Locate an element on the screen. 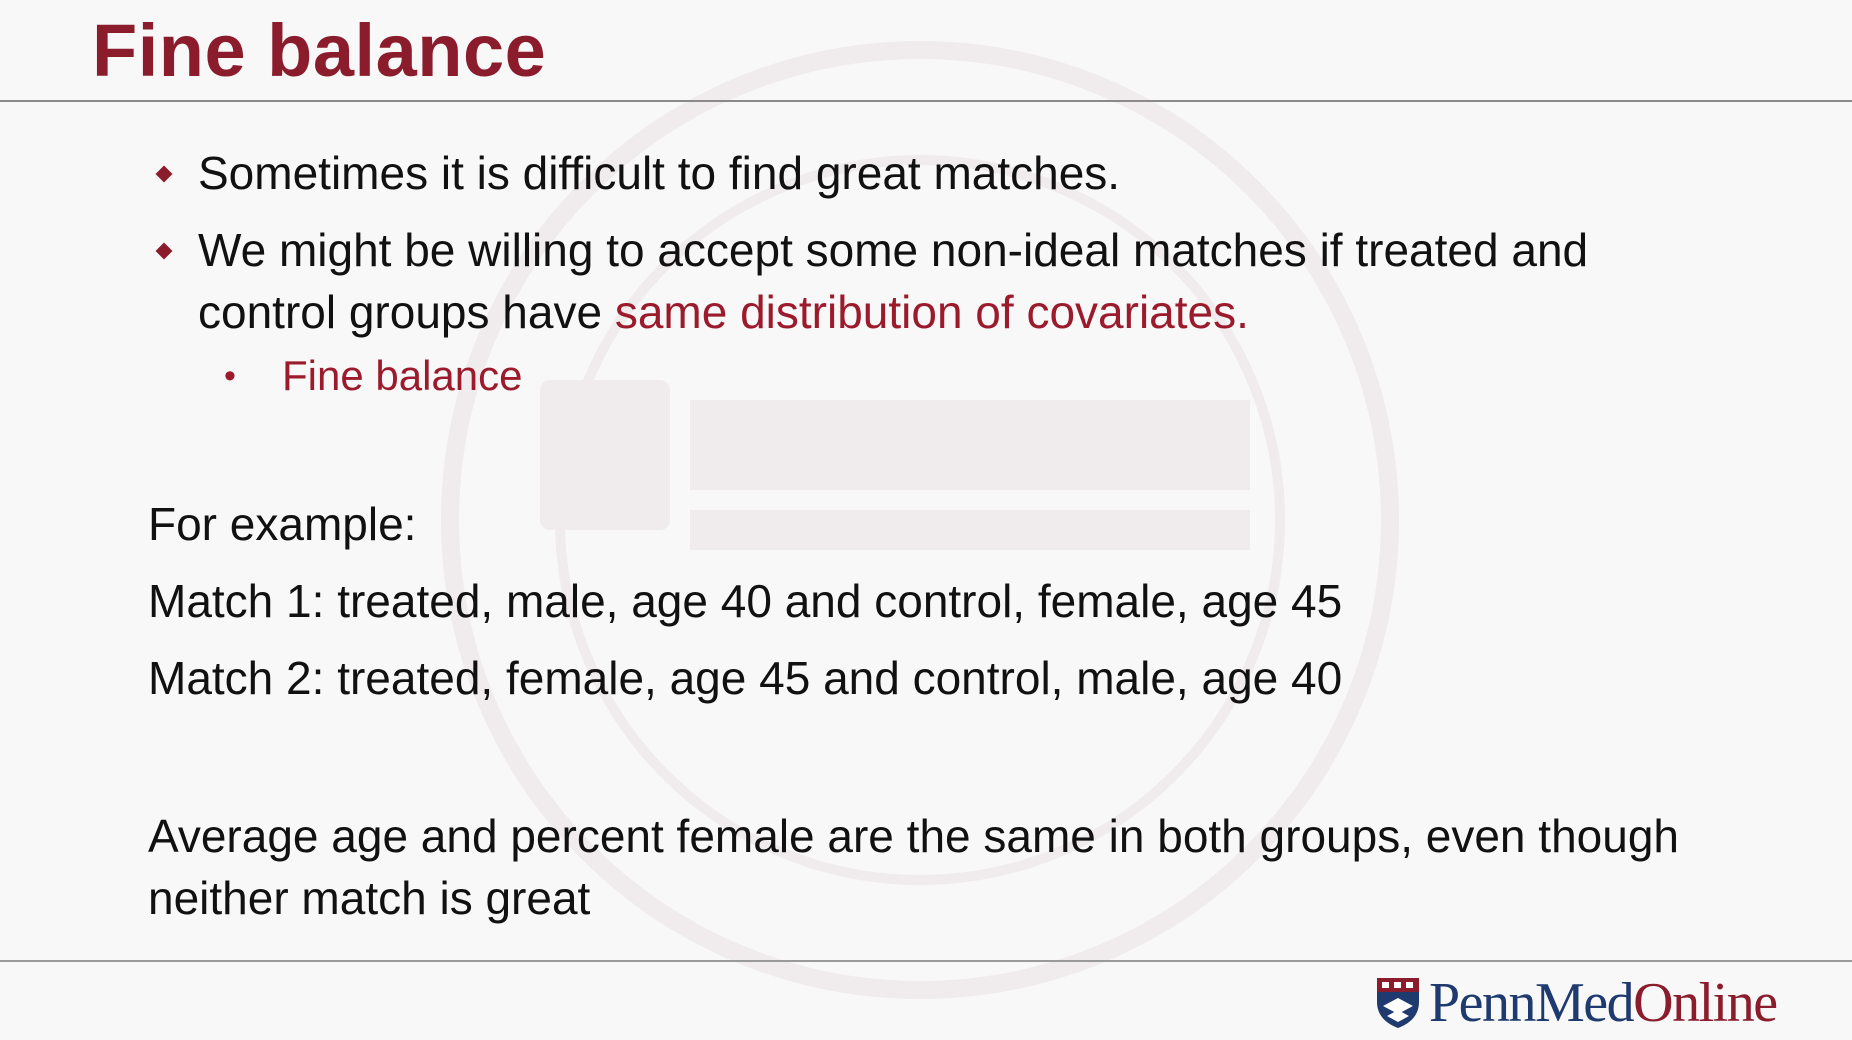  example-heading: For example: is located at coordinates (282, 524).